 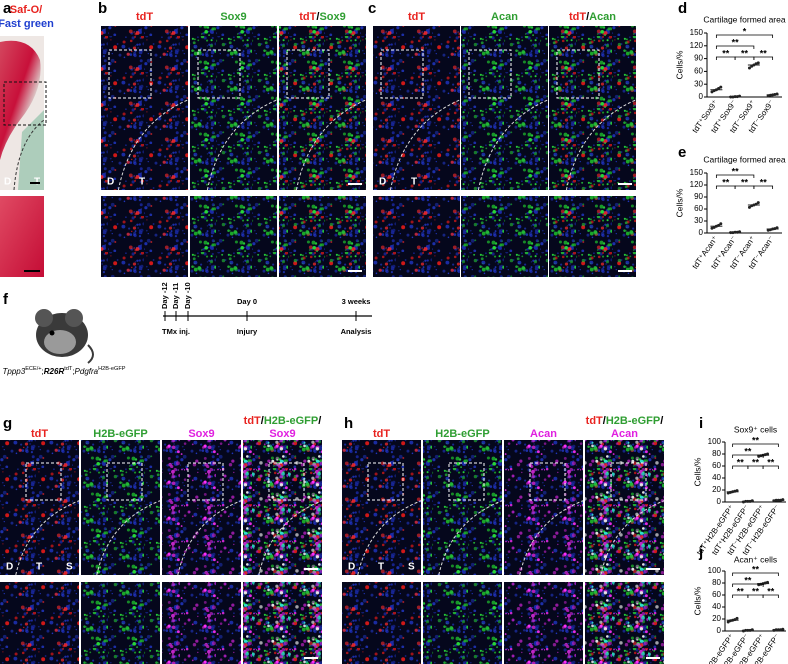 I want to click on genotype-part: H2B-eGFP, so click(x=112, y=369).